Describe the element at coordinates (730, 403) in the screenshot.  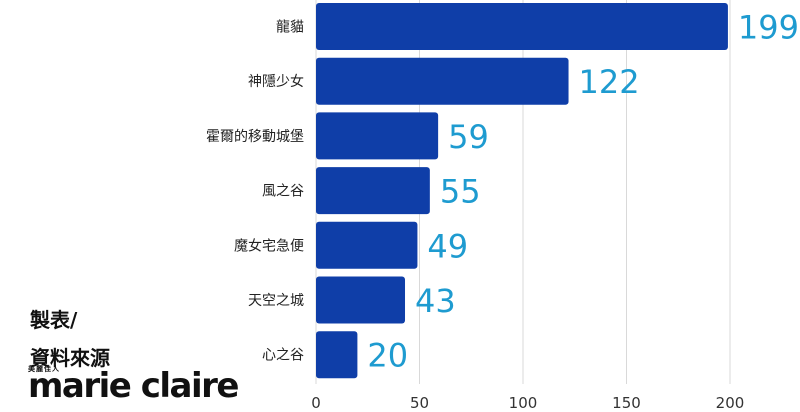
I see `x-tick-label: 200` at that location.